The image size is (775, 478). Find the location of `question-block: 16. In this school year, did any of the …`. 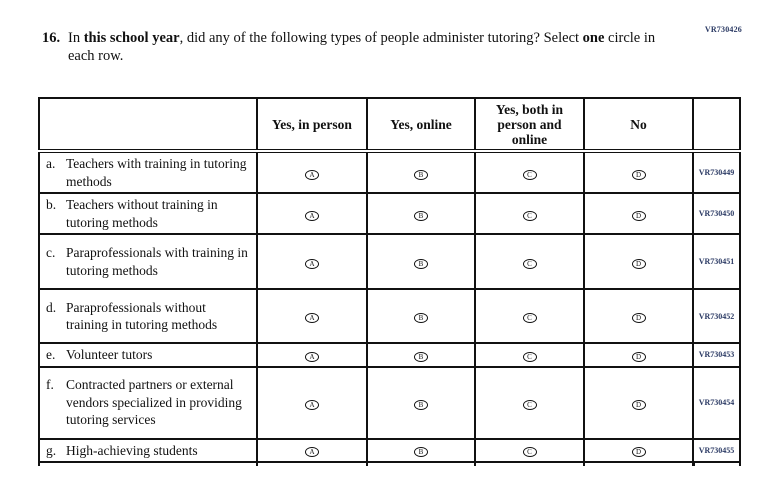

question-block: 16. In this school year, did any of the … is located at coordinates (354, 47).